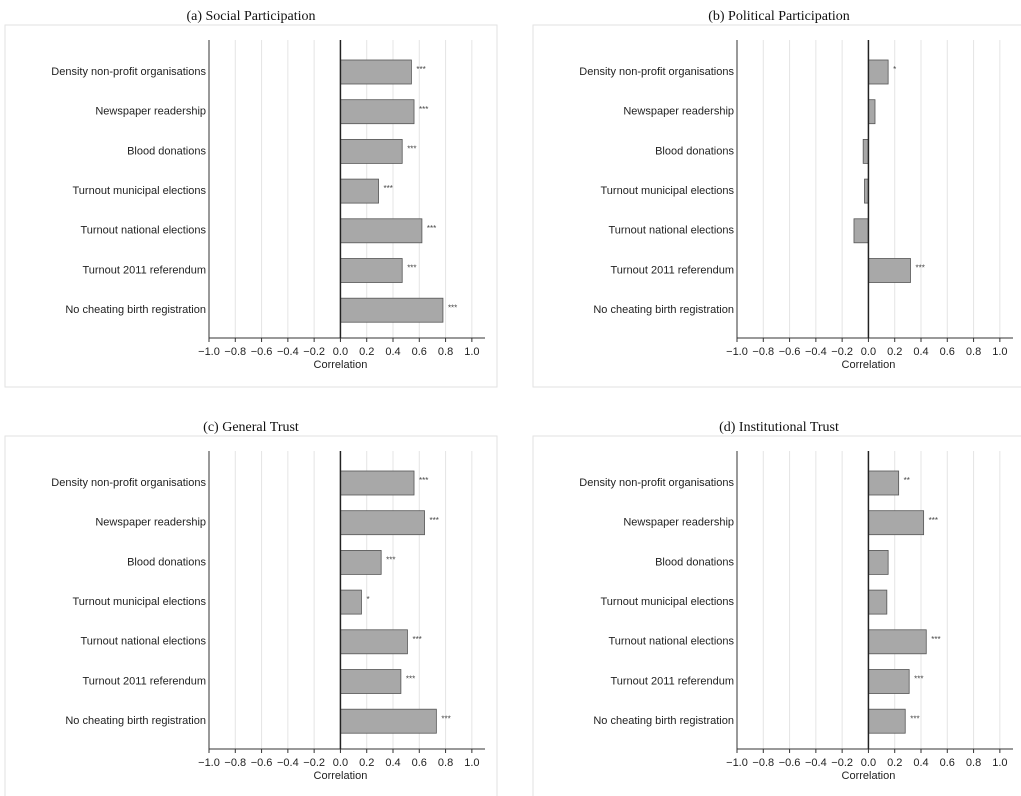 Image resolution: width=1021 pixels, height=796 pixels. What do you see at coordinates (250, 16) in the screenshot?
I see `chart-title: (a) Social Participation` at bounding box center [250, 16].